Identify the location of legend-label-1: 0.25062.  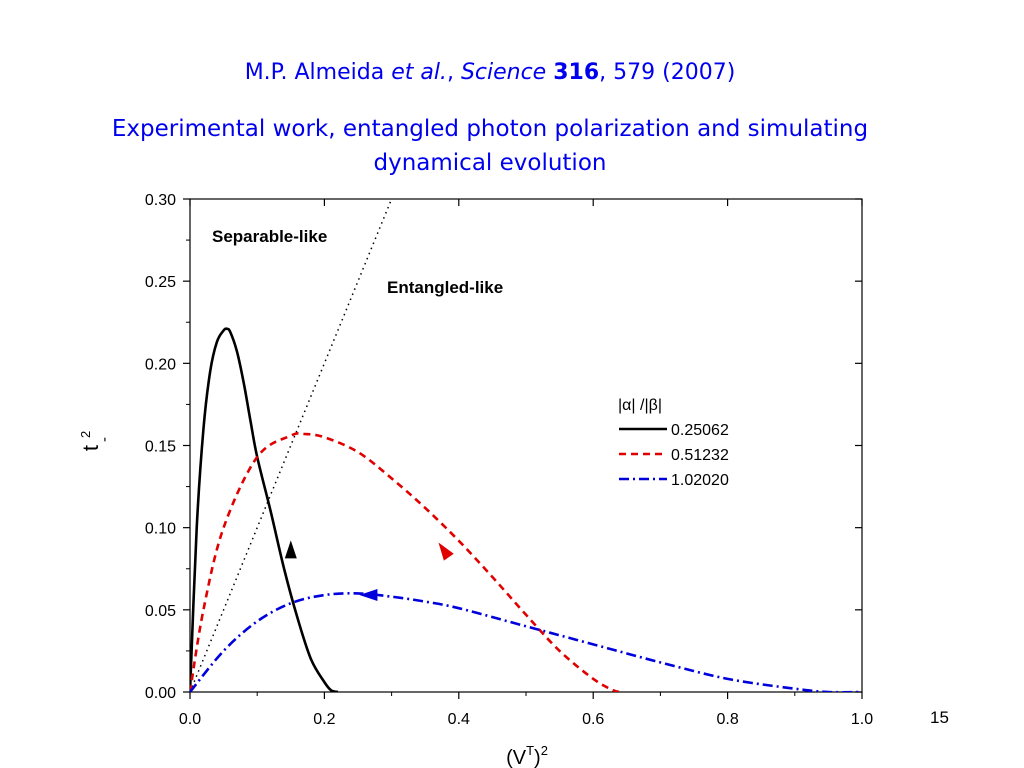
(700, 430).